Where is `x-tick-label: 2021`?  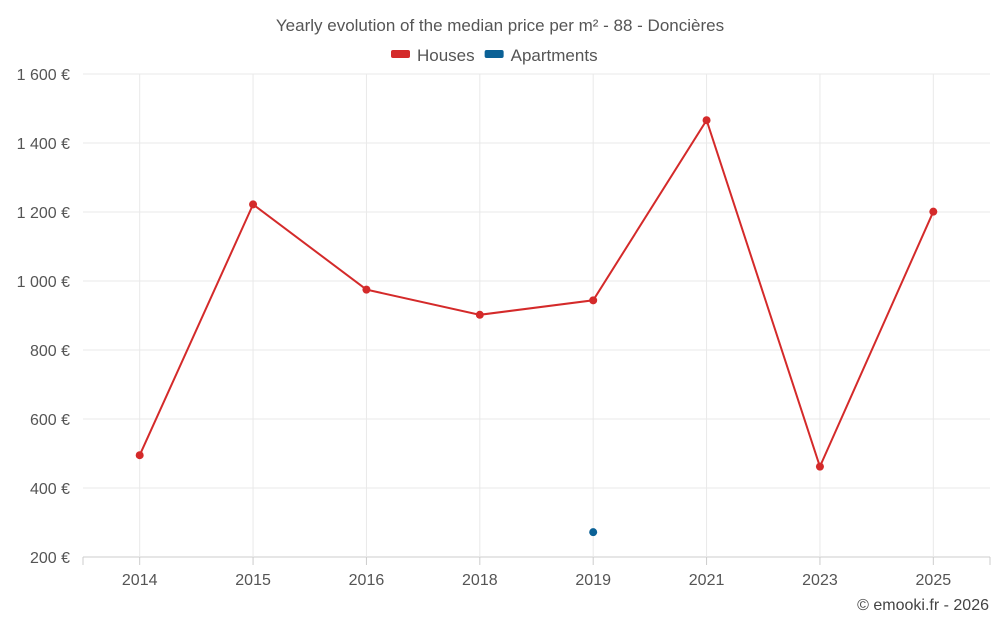 x-tick-label: 2021 is located at coordinates (707, 580).